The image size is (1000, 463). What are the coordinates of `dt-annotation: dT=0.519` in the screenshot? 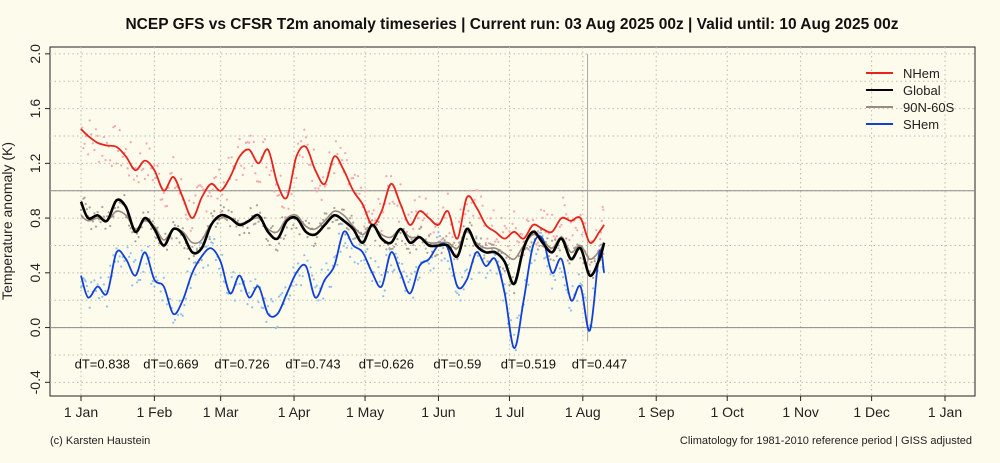 It's located at (528, 364).